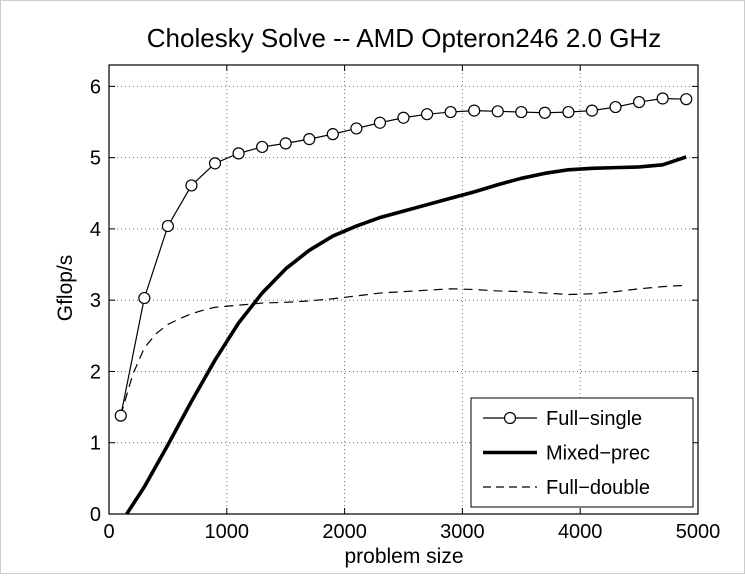  I want to click on y-tick-label: 6, so click(95, 87).